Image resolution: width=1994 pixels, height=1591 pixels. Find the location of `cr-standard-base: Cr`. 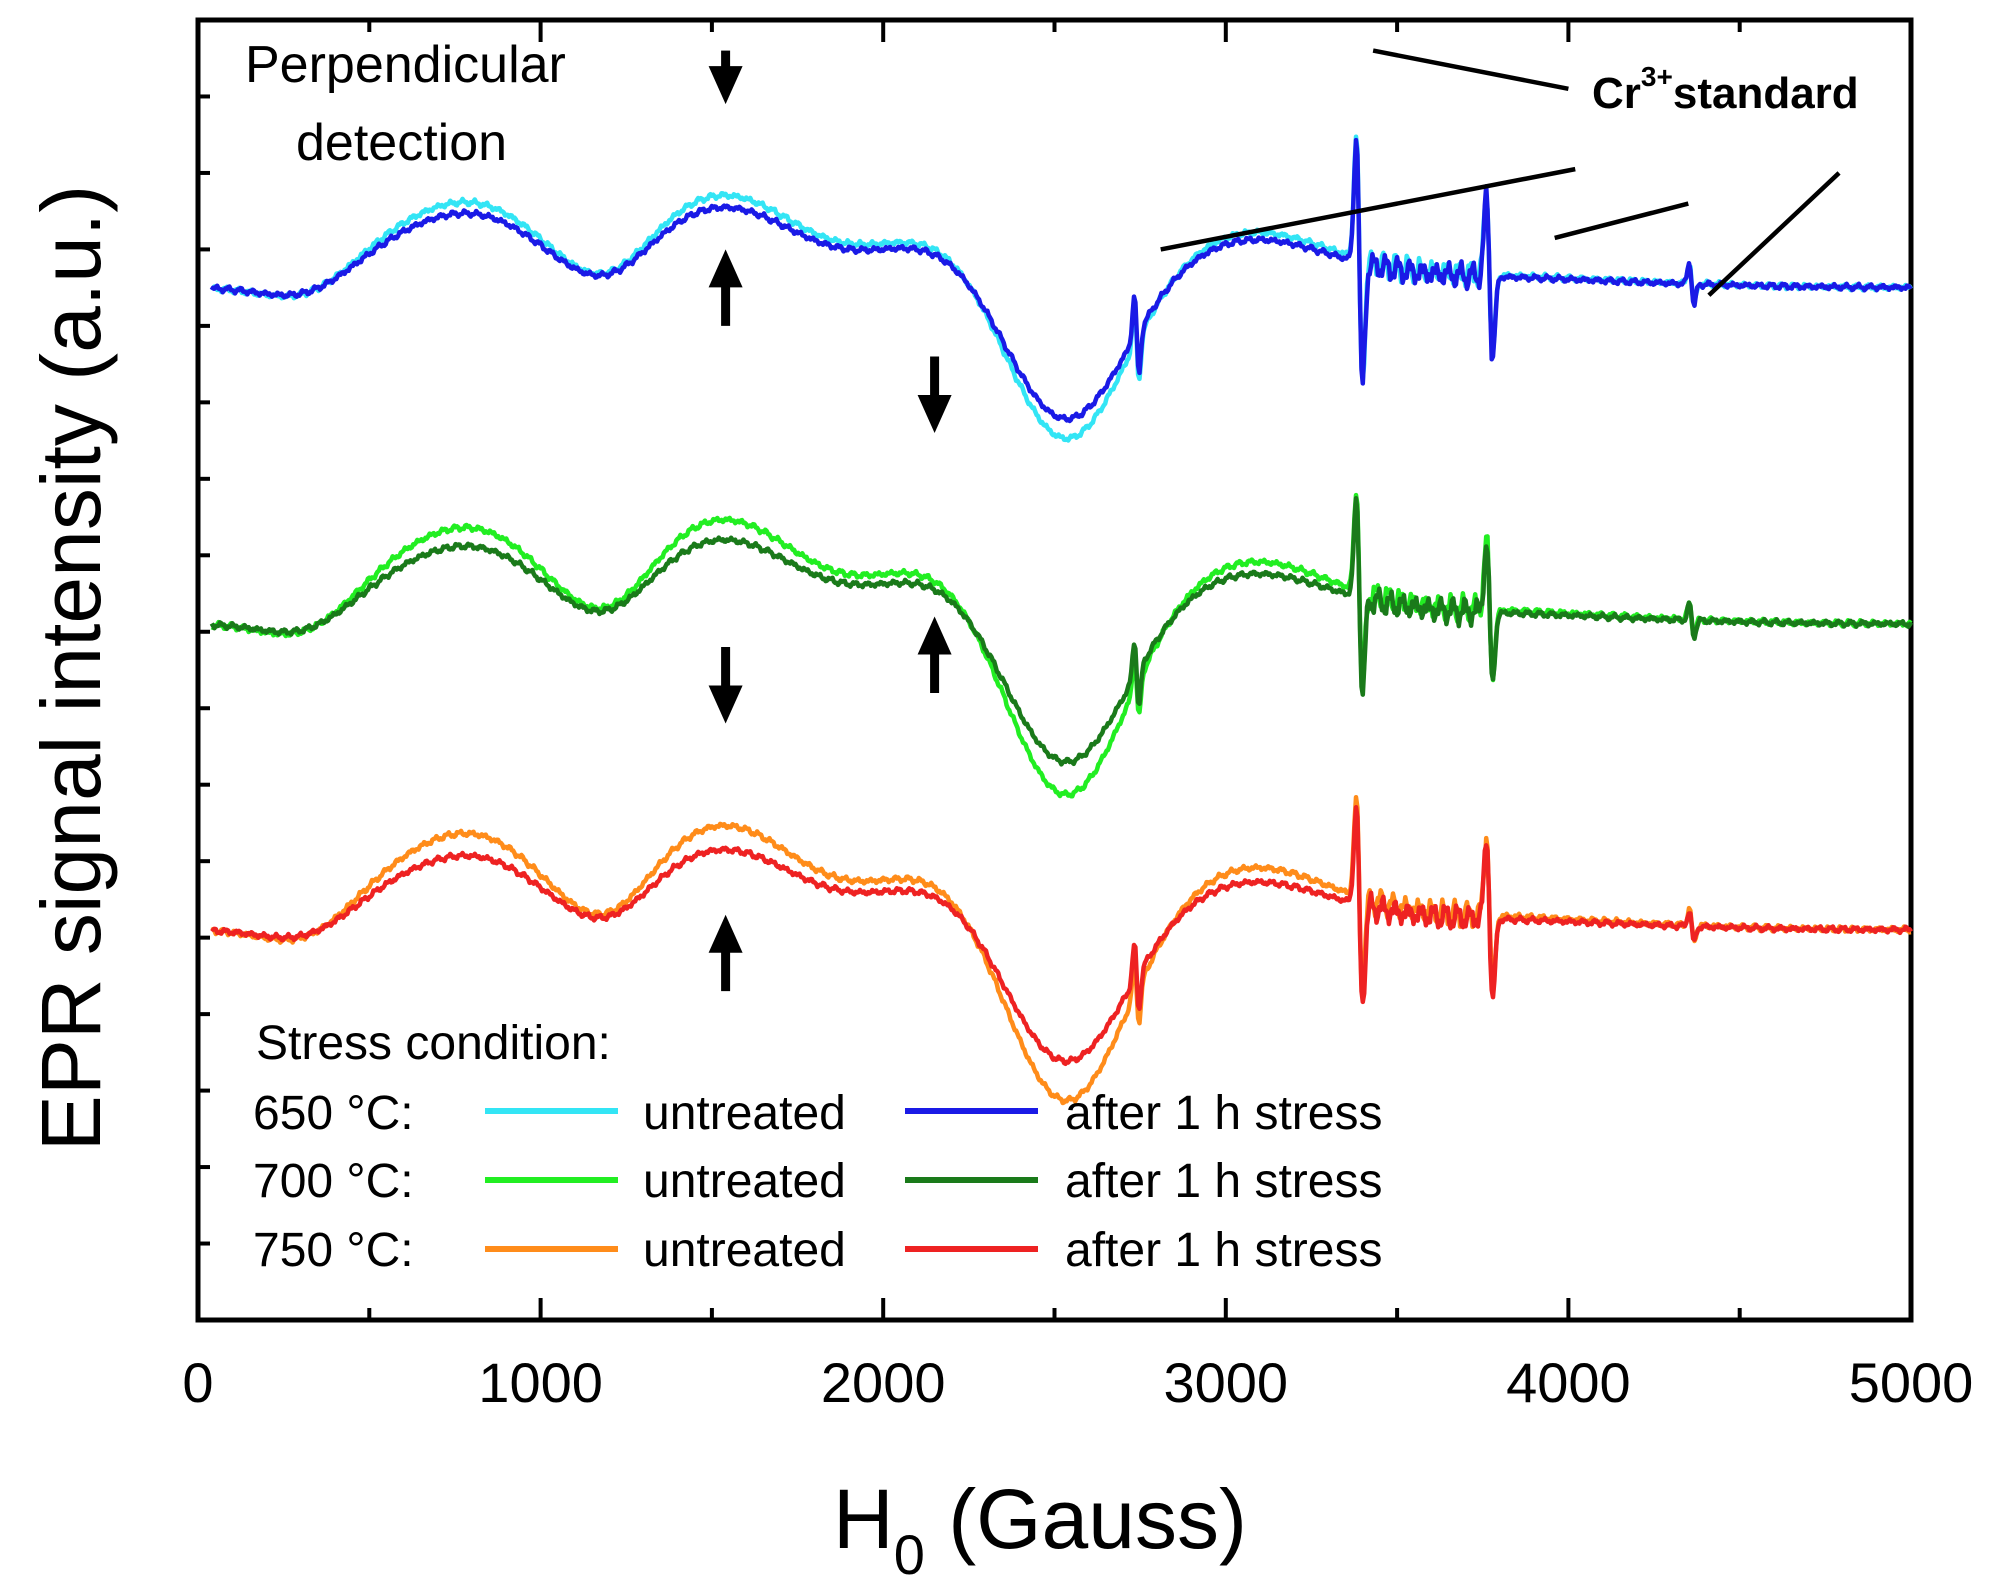

cr-standard-base: Cr is located at coordinates (1616, 93).